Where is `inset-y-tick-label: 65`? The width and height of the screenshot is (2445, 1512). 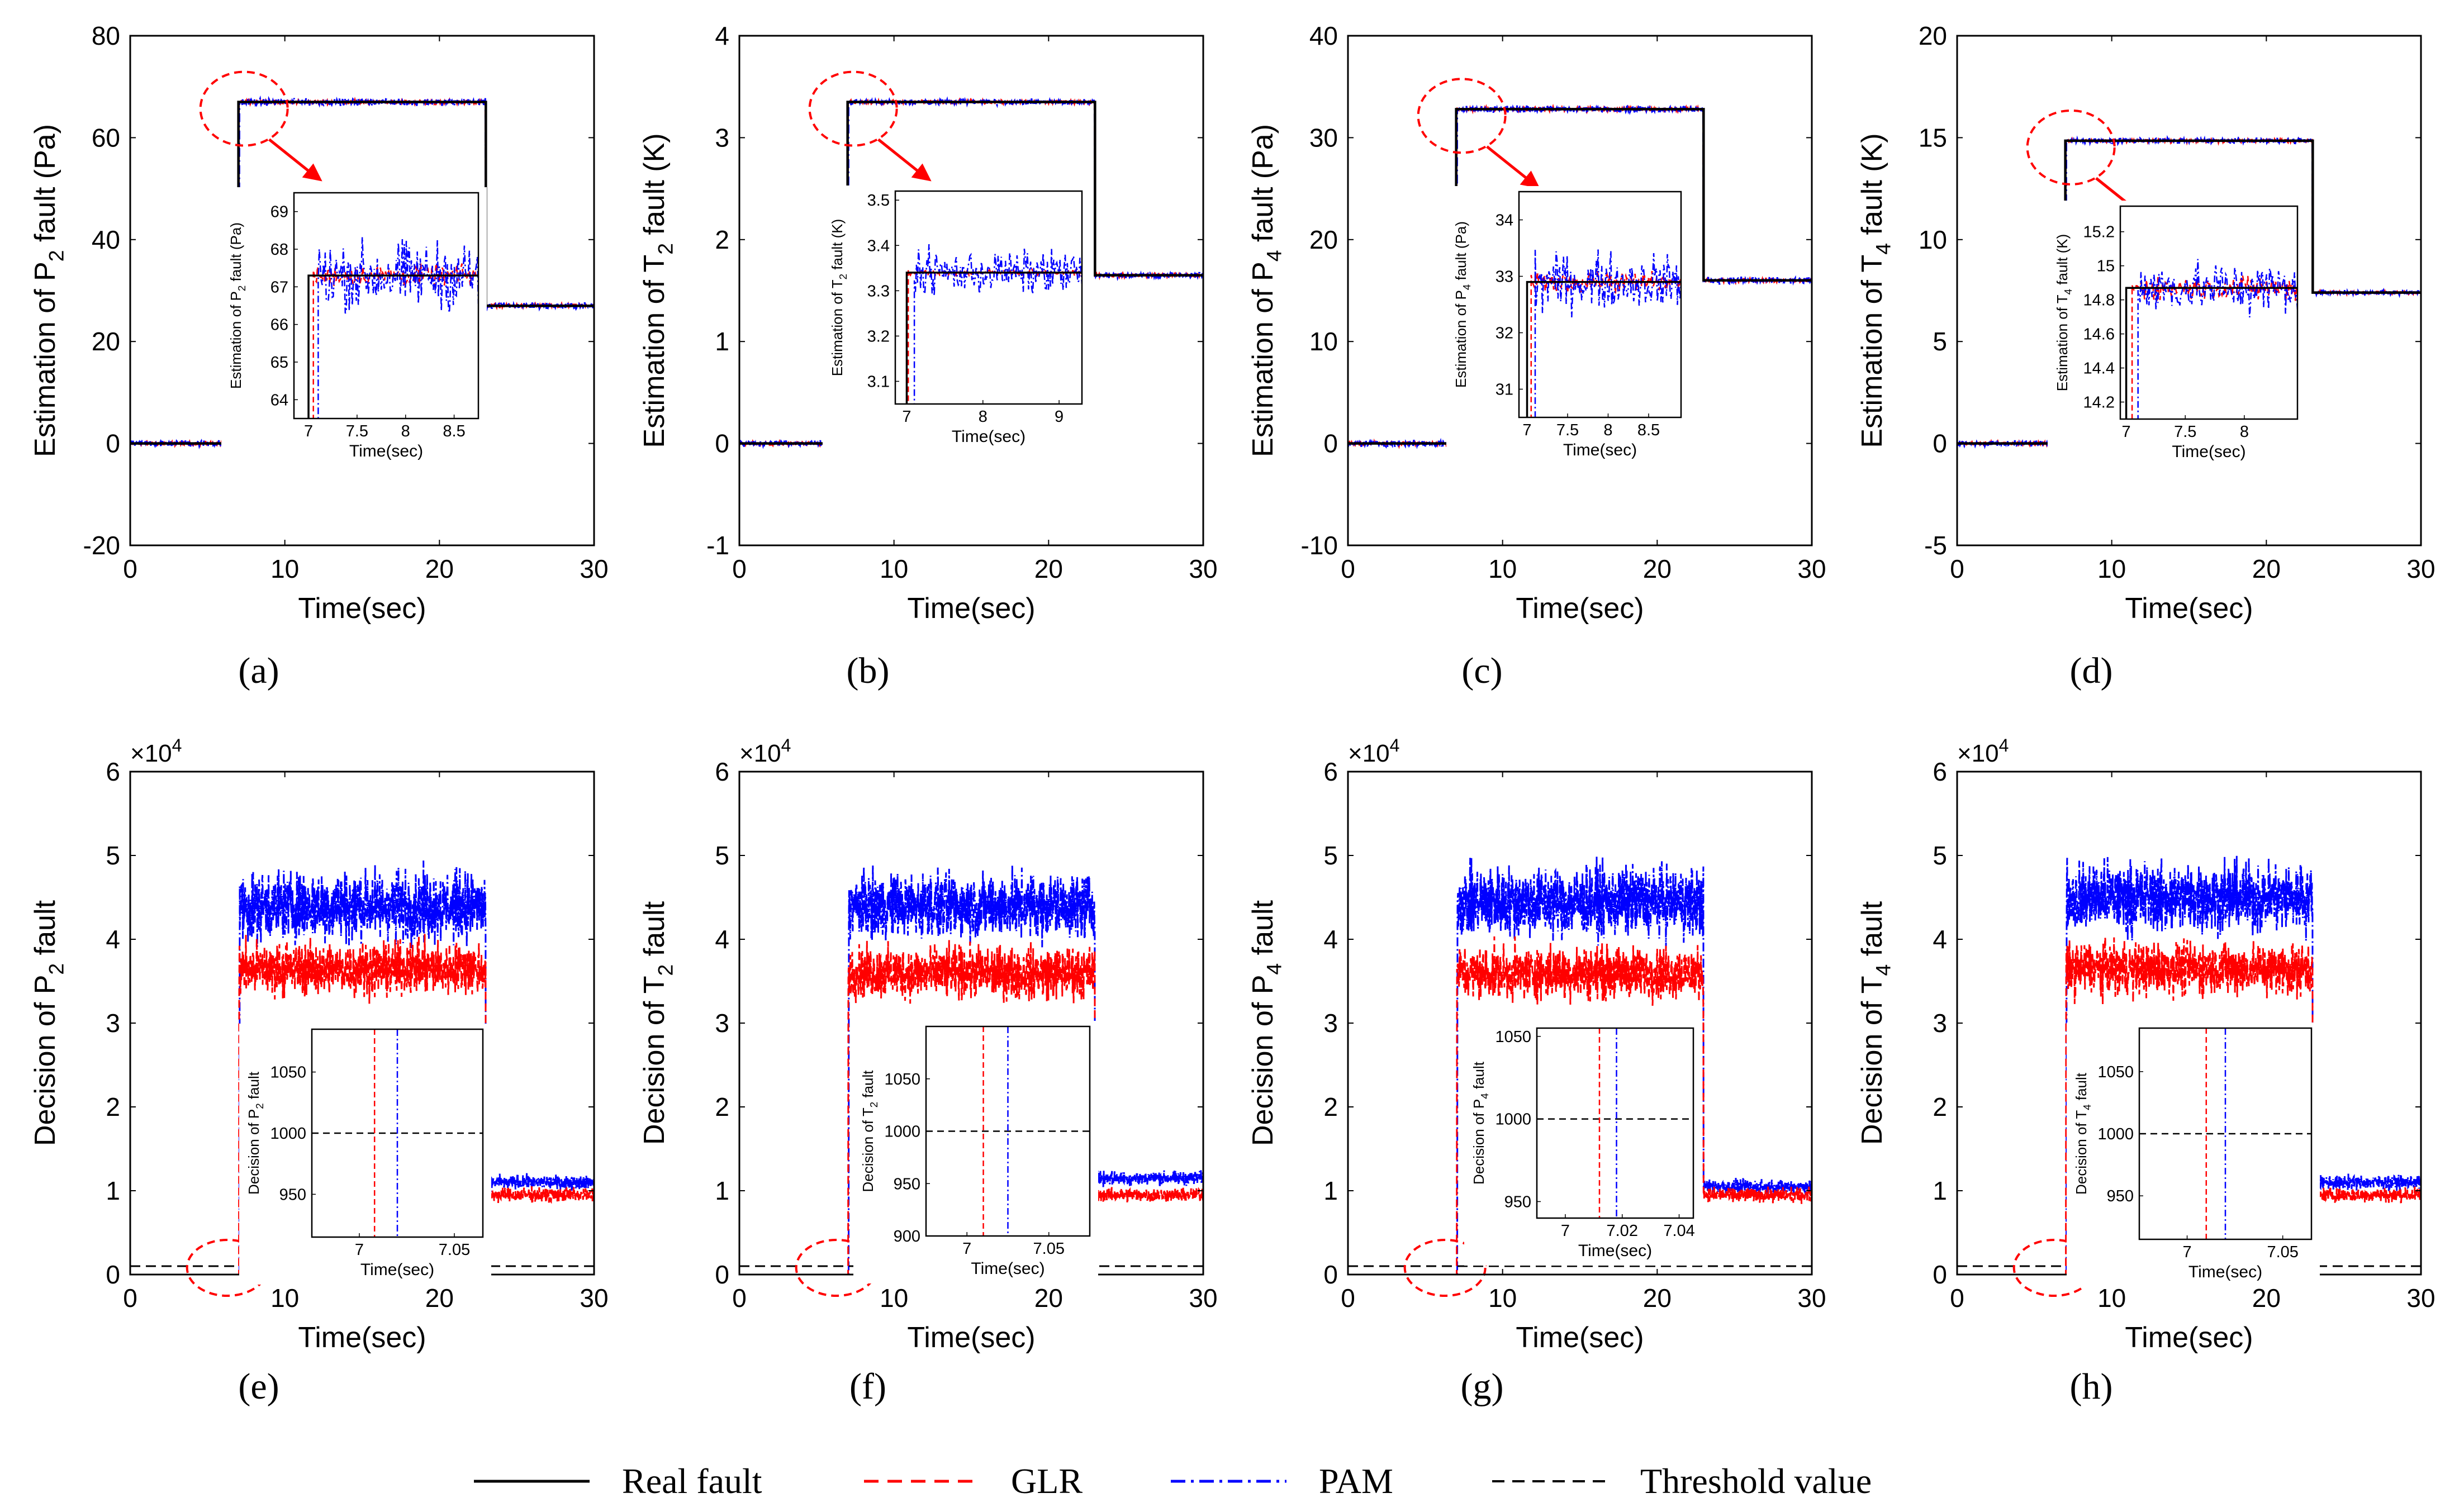
inset-y-tick-label: 65 is located at coordinates (279, 363).